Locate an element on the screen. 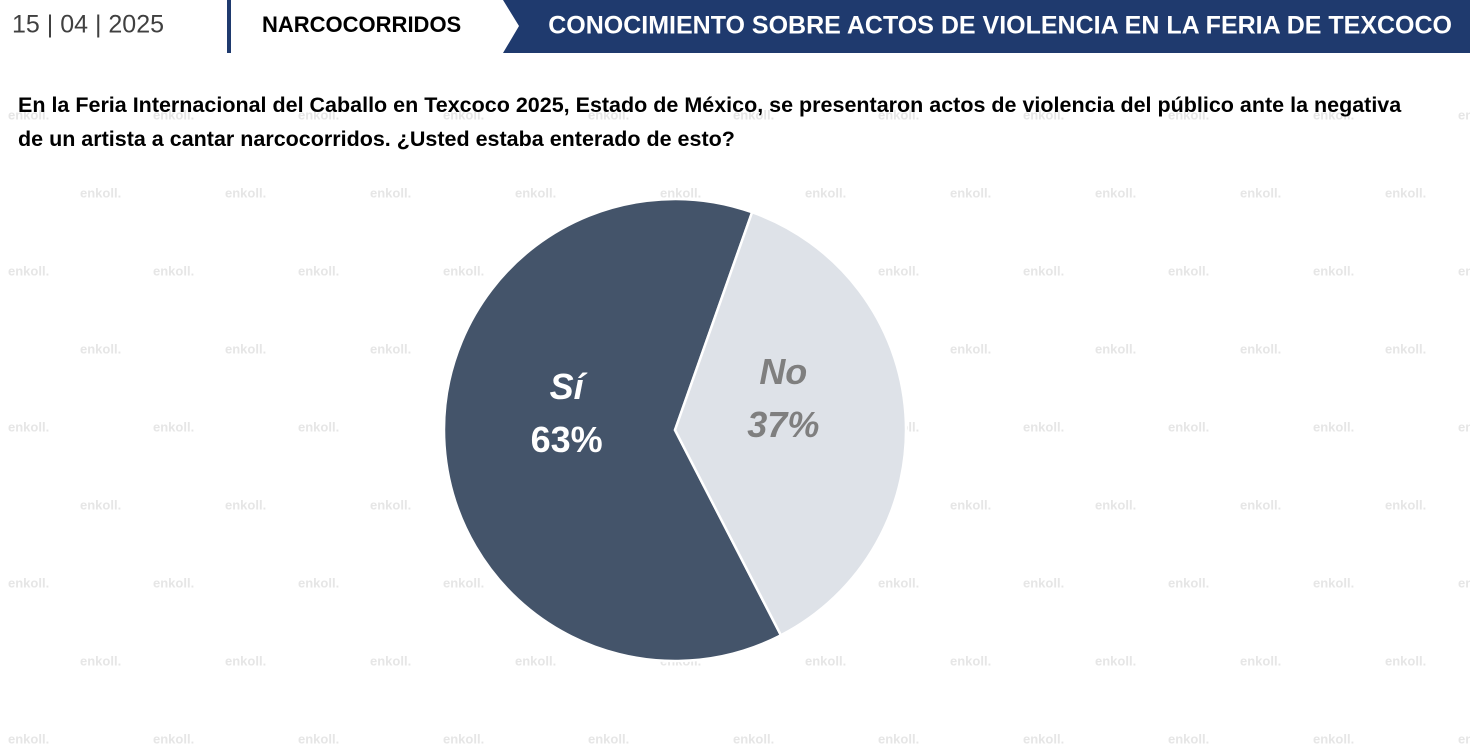  slice-label: No is located at coordinates (783, 371).